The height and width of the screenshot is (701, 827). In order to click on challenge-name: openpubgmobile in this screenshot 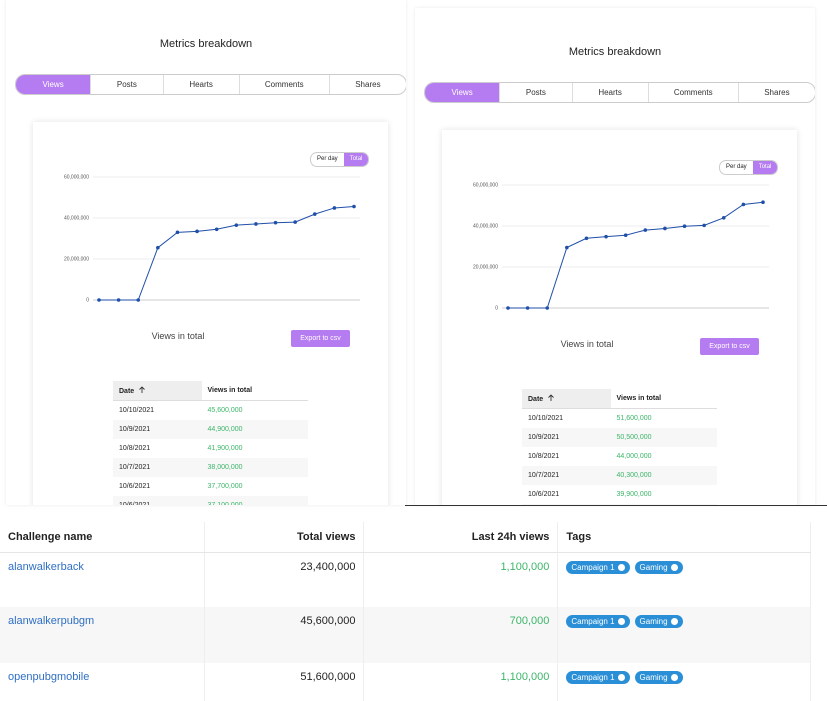, I will do `click(102, 681)`.